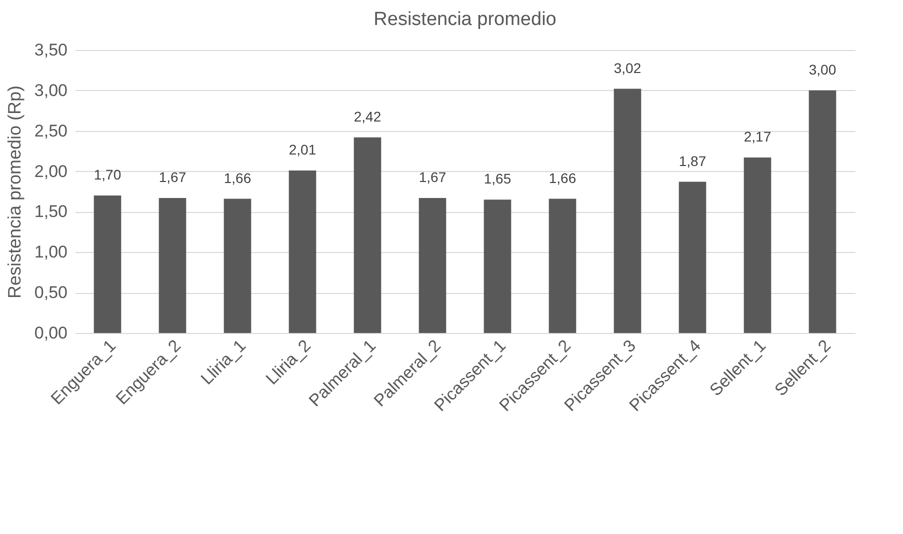  What do you see at coordinates (692, 160) in the screenshot?
I see `data-label: 1,87` at bounding box center [692, 160].